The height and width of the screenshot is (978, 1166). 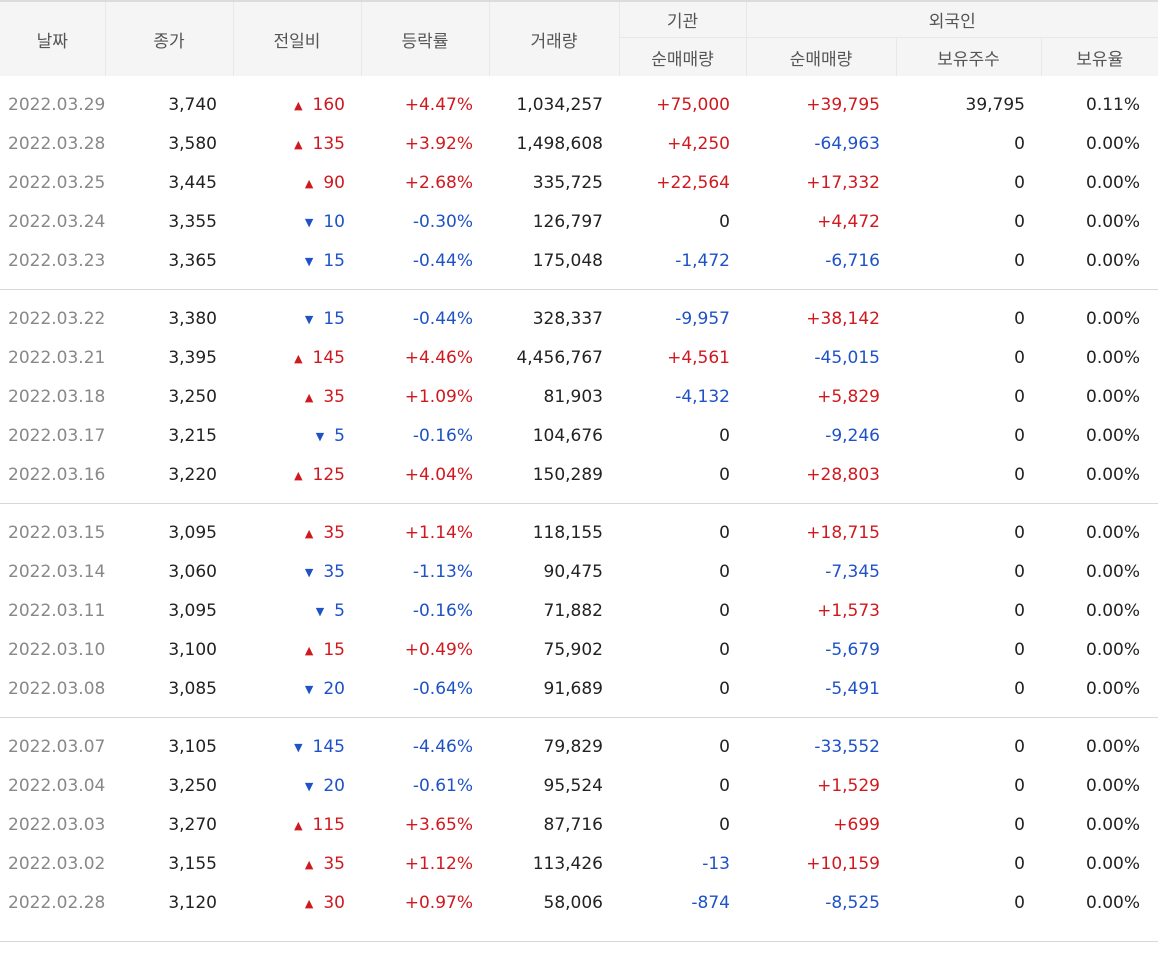 I want to click on change-value: 125, so click(x=329, y=475).